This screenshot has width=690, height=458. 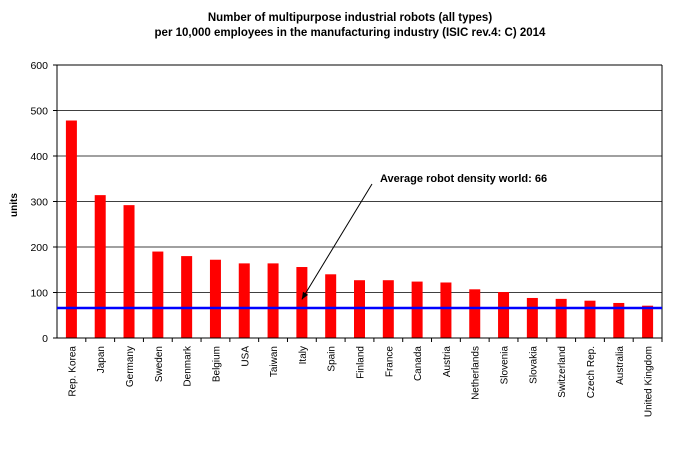 What do you see at coordinates (14, 205) in the screenshot?
I see `y-axis-label: units` at bounding box center [14, 205].